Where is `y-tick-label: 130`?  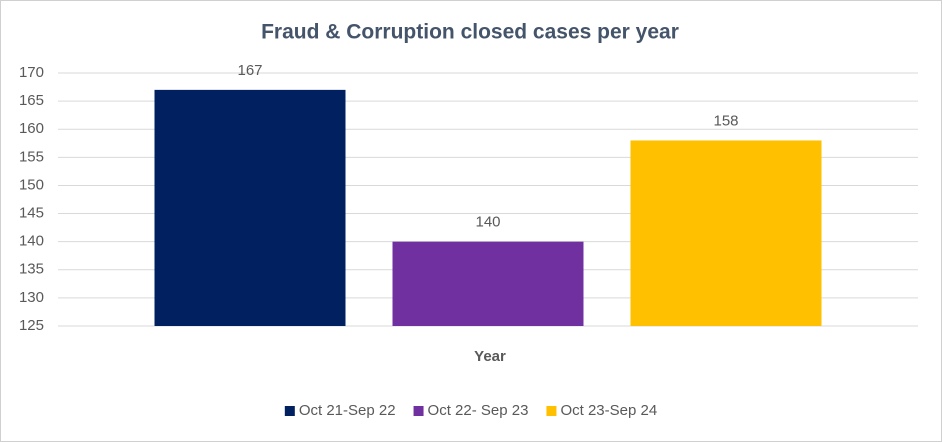
y-tick-label: 130 is located at coordinates (31, 297).